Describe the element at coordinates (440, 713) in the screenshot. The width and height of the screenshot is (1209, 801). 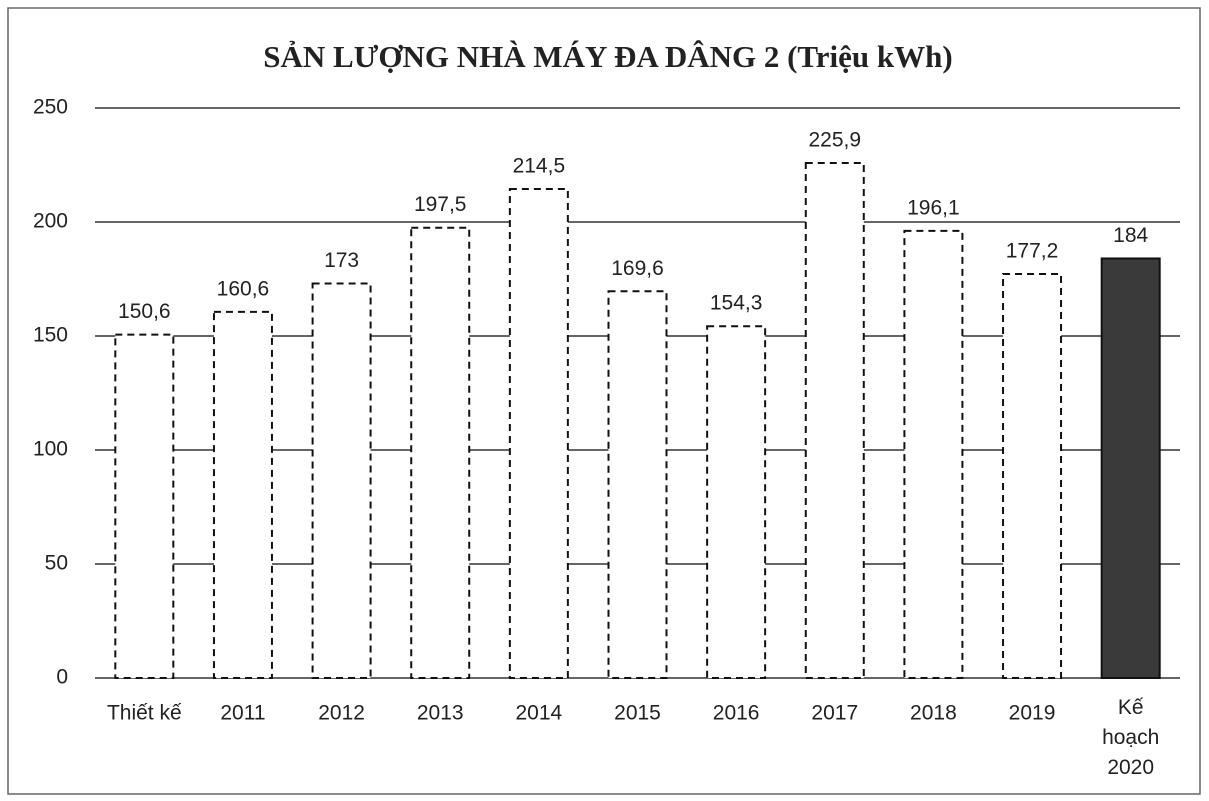
I see `x-tick-label: 2013` at that location.